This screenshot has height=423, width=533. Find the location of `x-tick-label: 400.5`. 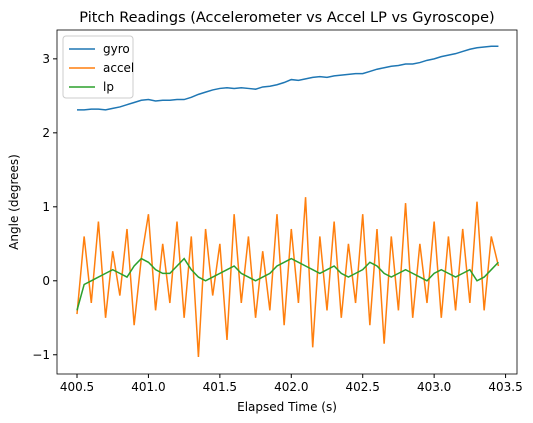

x-tick-label: 400.5 is located at coordinates (77, 387).